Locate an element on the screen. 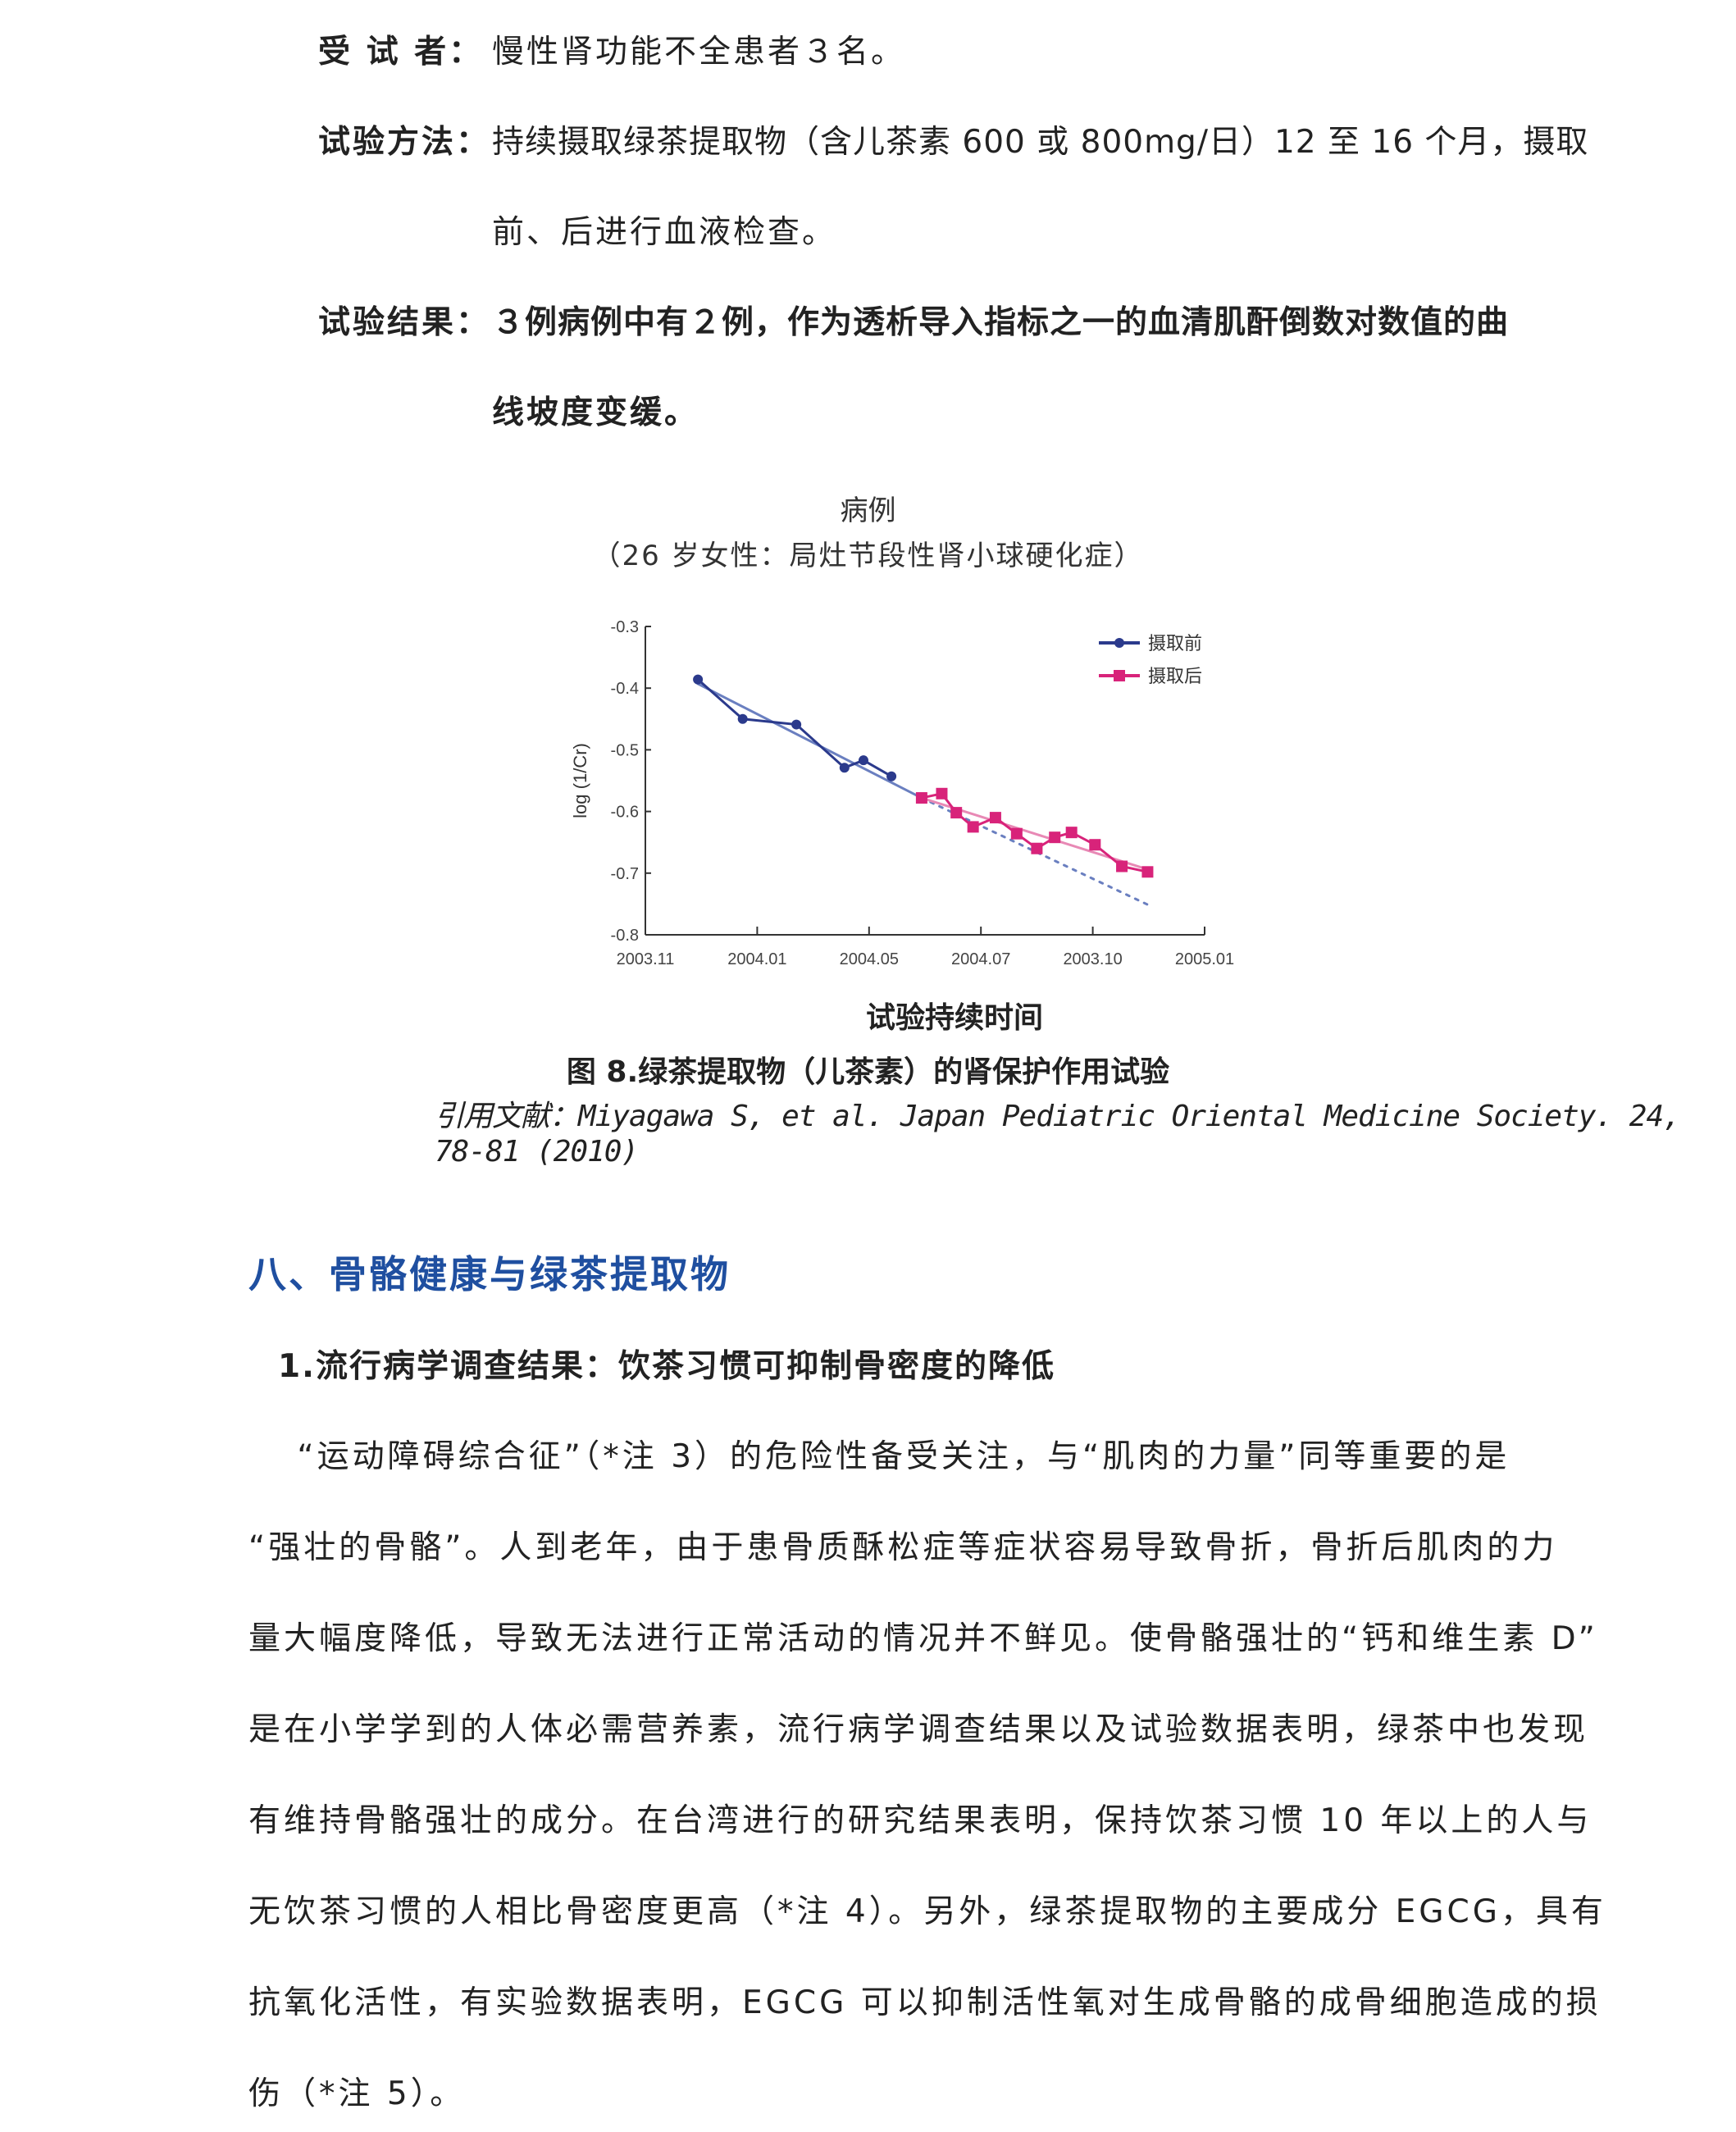  y-axis-label: log (1/Cr) is located at coordinates (580, 780).